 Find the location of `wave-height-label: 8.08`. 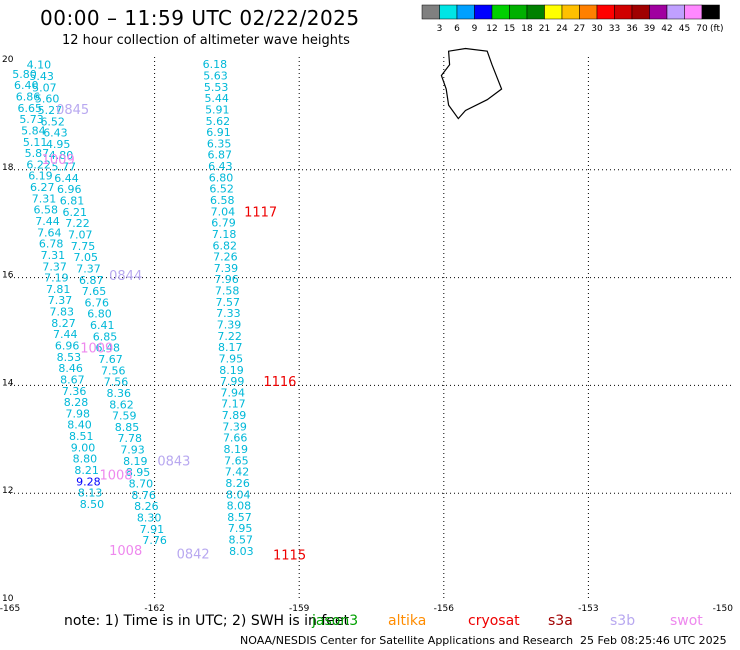

wave-height-label: 8.08 is located at coordinates (239, 506).